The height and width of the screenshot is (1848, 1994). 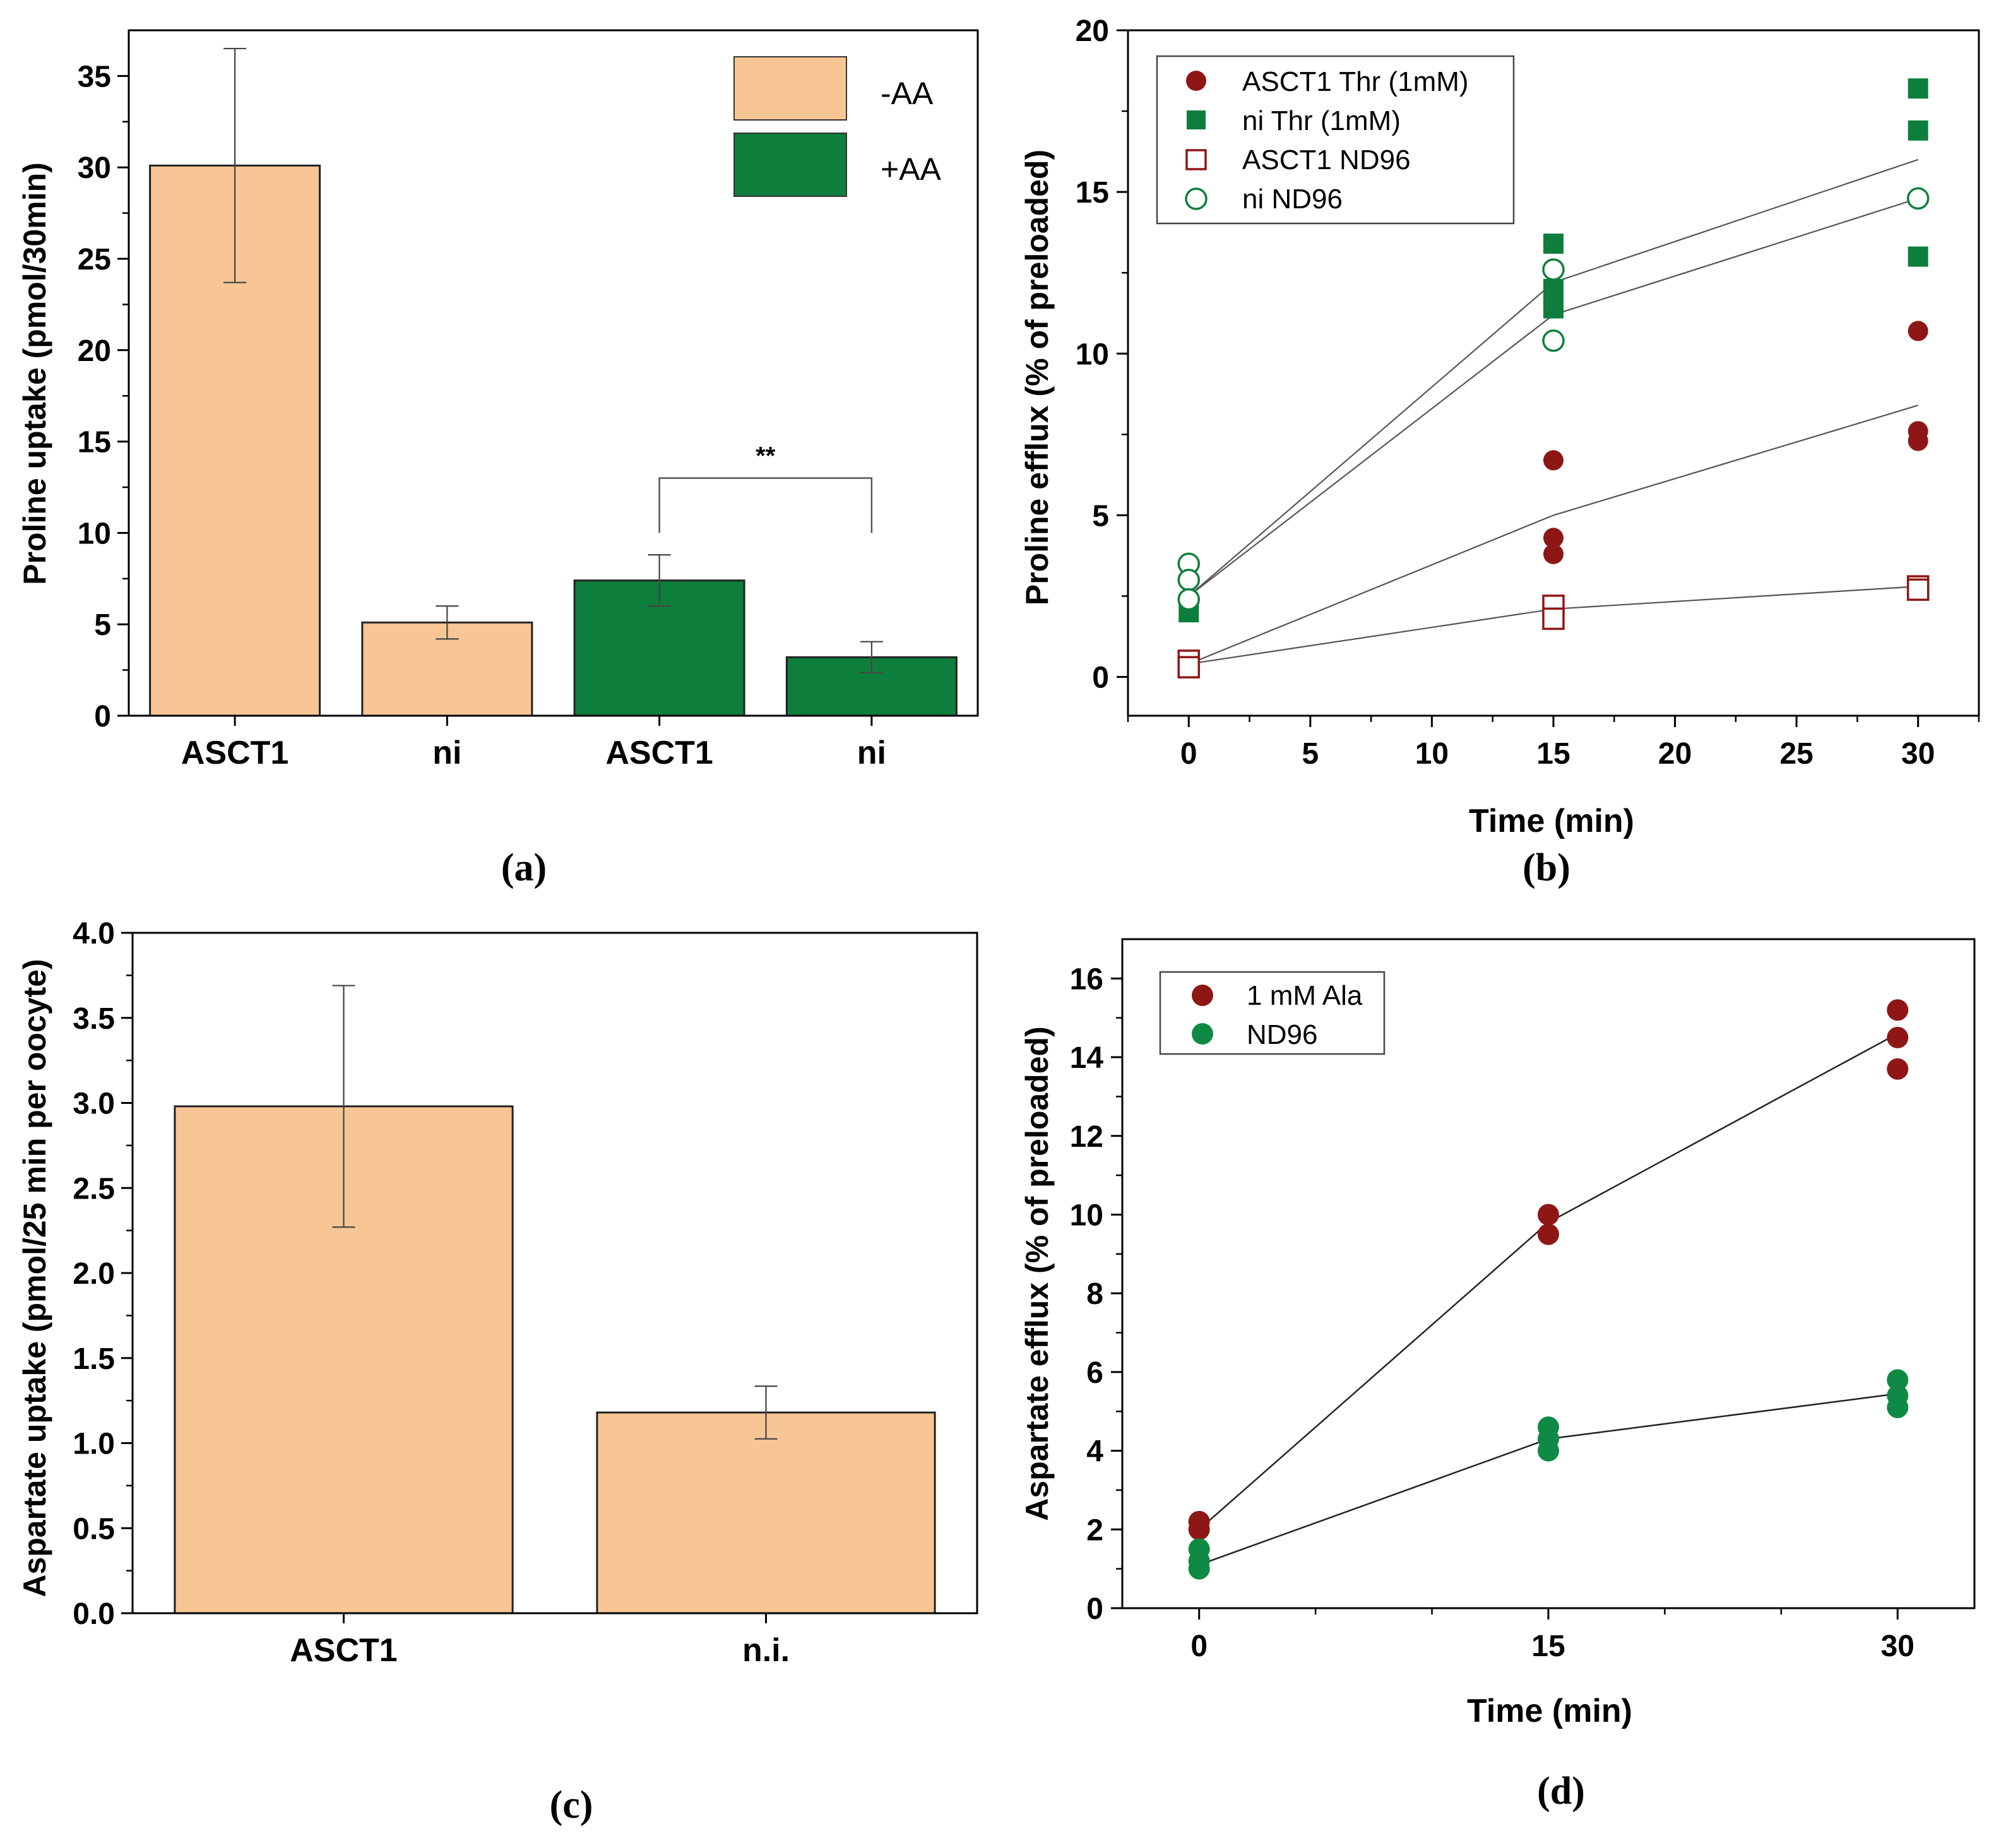 What do you see at coordinates (1087, 1058) in the screenshot?
I see `y-tick-label: 14` at bounding box center [1087, 1058].